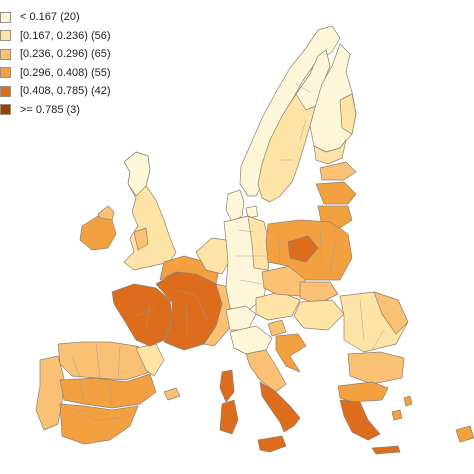 This screenshot has height=474, width=474. Describe the element at coordinates (227, 386) in the screenshot. I see `region-corsica` at that location.